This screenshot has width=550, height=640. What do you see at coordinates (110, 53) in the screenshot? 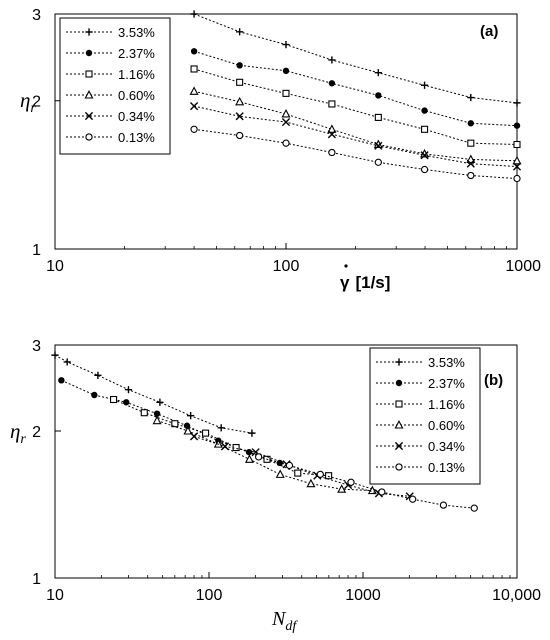
I see `legend-entry: 2.37%` at bounding box center [110, 53].